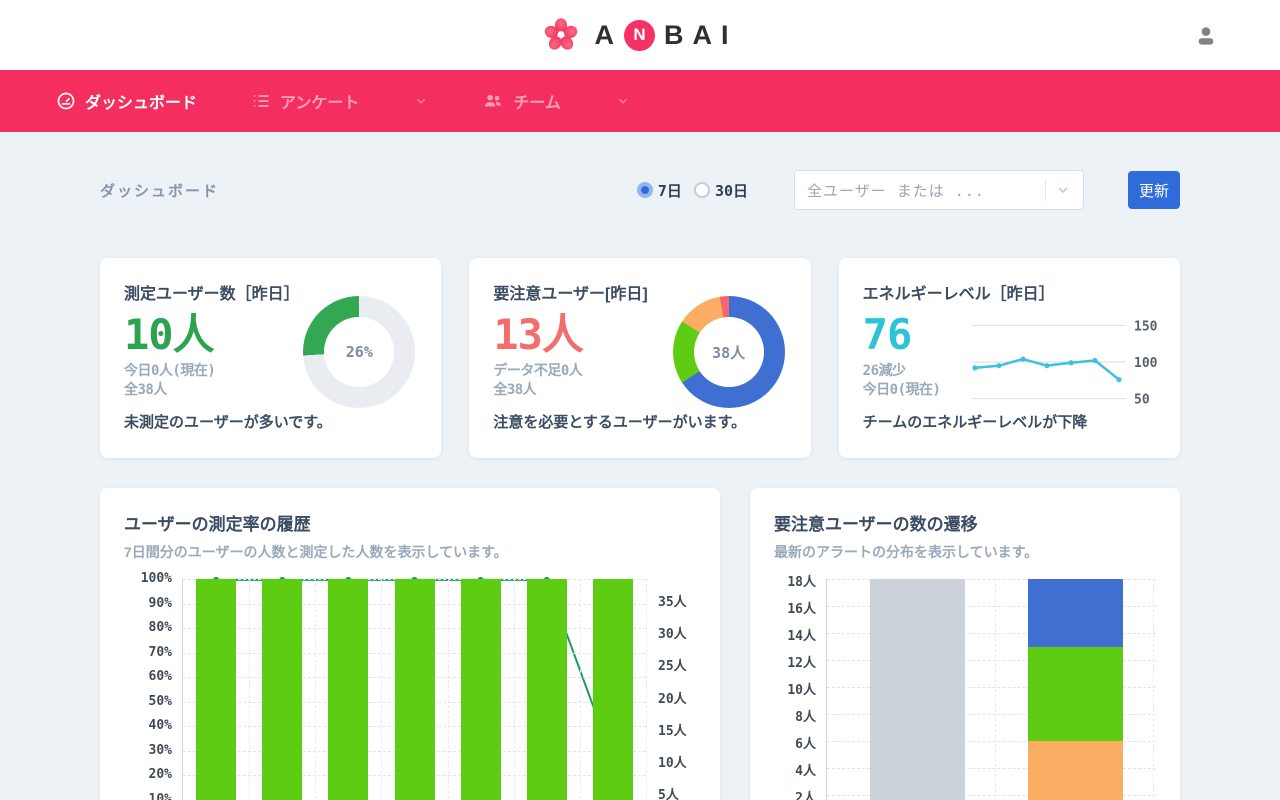  What do you see at coordinates (884, 371) in the screenshot?
I see `energy-decrease: 26減少` at bounding box center [884, 371].